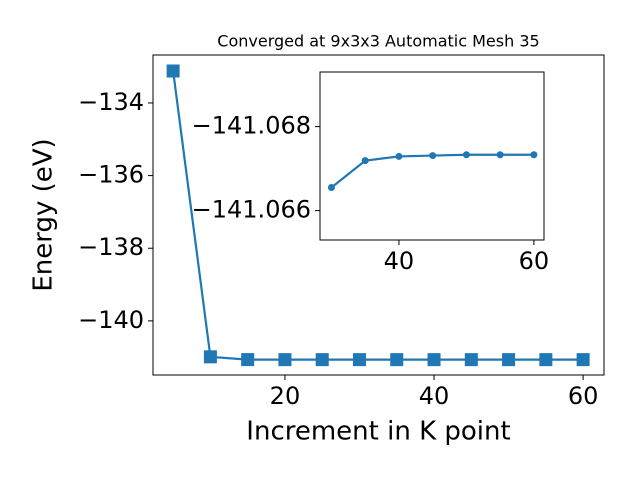  I want to click on x-tick-label: 20, so click(285, 396).